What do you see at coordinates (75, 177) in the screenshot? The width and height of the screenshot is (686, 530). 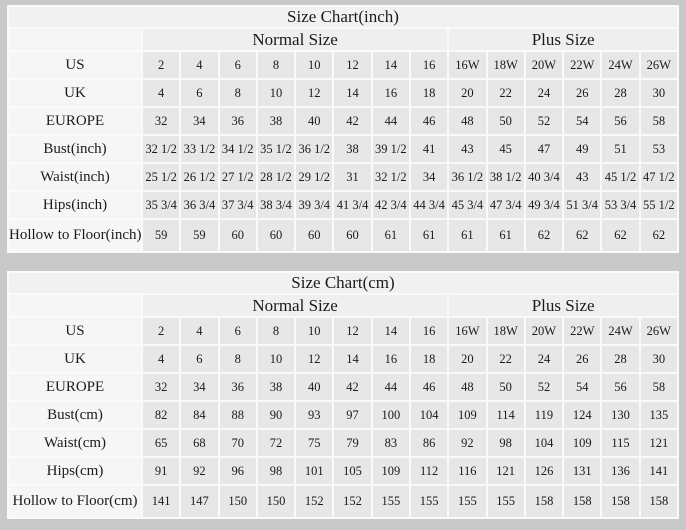 I see `row-label: Waist(inch)` at bounding box center [75, 177].